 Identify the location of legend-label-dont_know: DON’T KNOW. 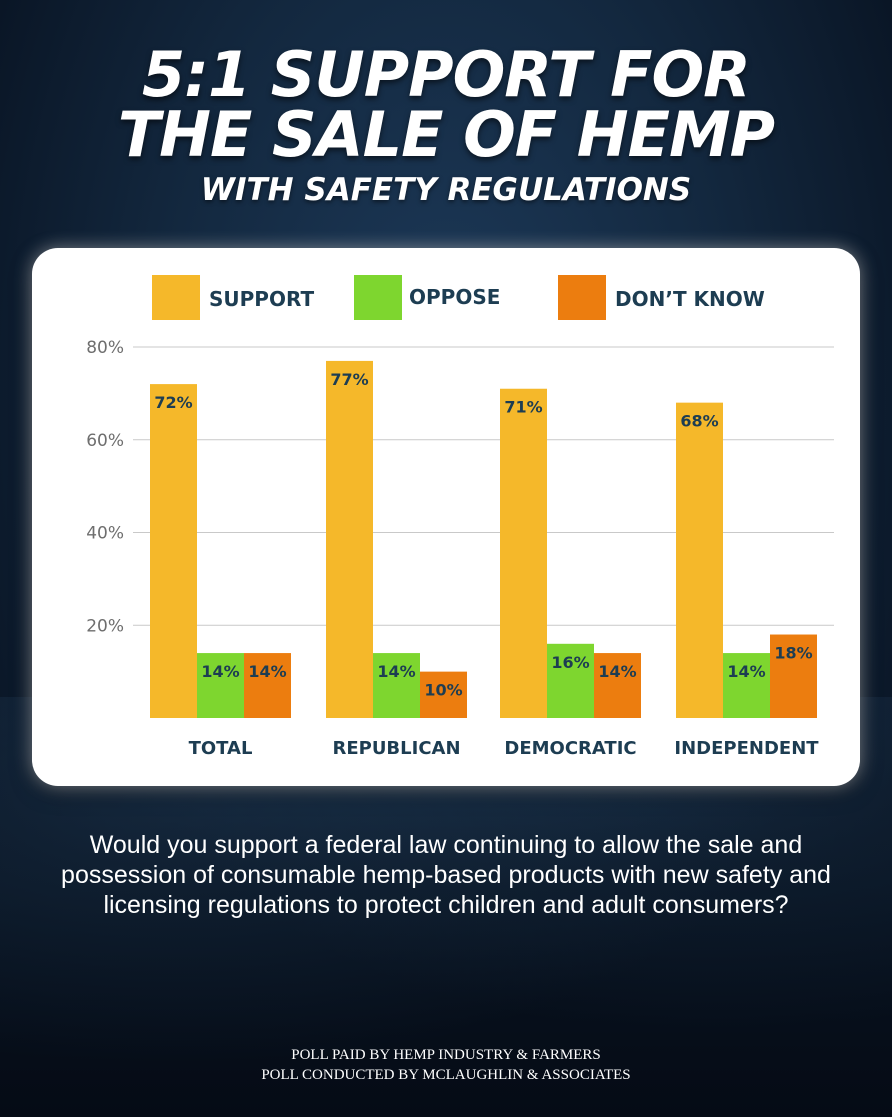
(690, 299).